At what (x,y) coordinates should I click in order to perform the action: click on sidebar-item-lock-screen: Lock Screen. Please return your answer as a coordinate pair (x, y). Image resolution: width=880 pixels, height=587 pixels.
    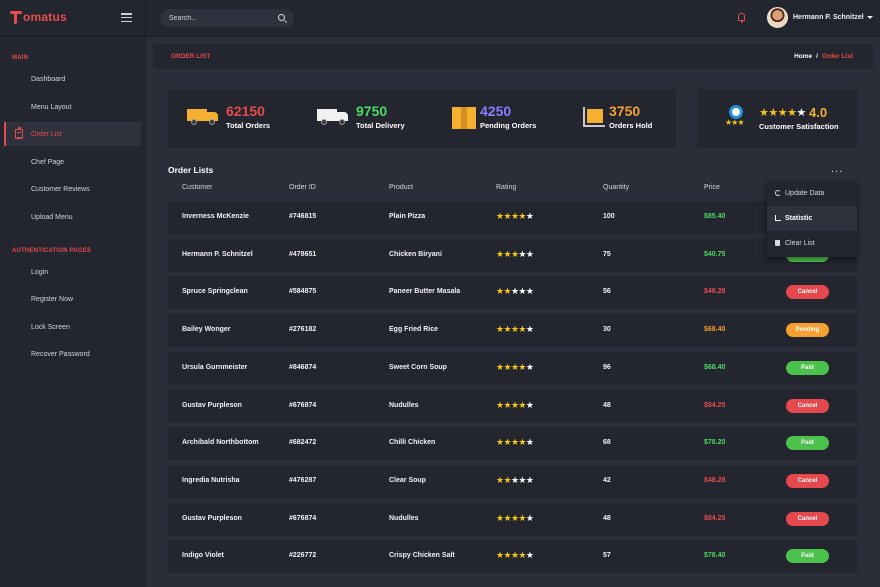
    Looking at the image, I should click on (50, 327).